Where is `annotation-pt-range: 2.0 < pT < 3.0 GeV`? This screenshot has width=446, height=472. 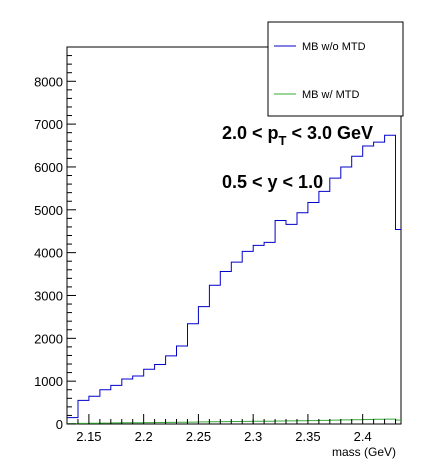 annotation-pt-range: 2.0 < pT < 3.0 GeV is located at coordinates (297, 135).